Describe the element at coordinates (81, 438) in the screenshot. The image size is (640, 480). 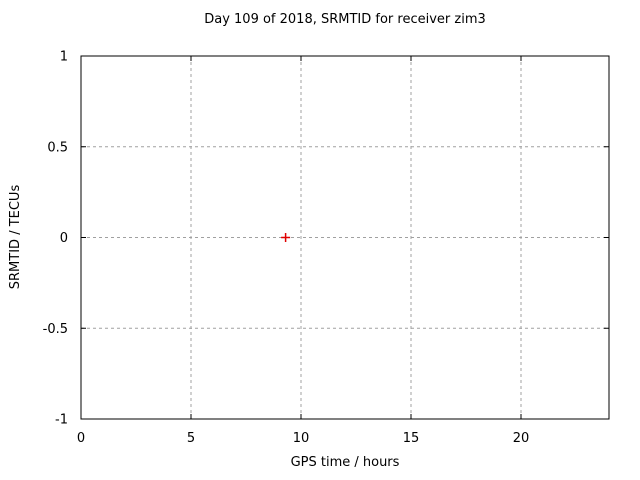
I see `x-tick-label: 0` at that location.